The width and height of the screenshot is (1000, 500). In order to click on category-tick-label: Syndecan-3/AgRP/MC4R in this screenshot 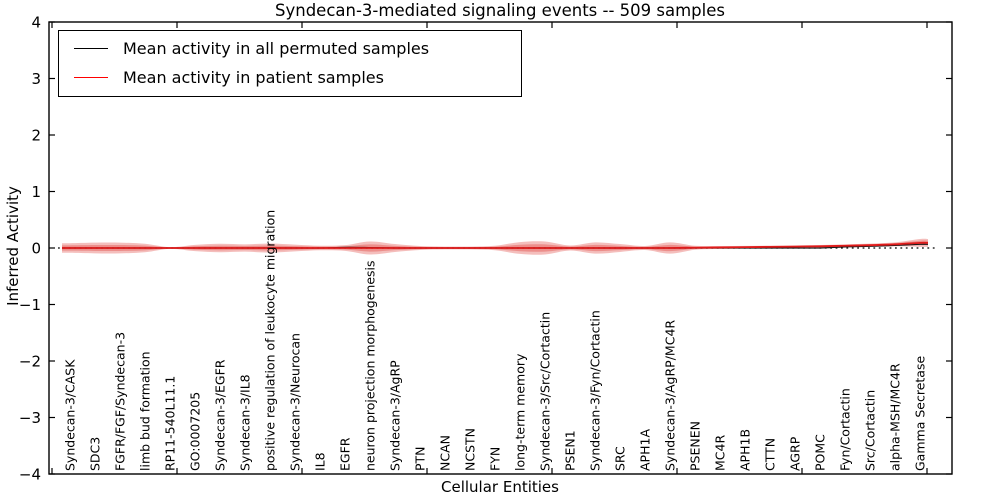, I will do `click(670, 395)`.